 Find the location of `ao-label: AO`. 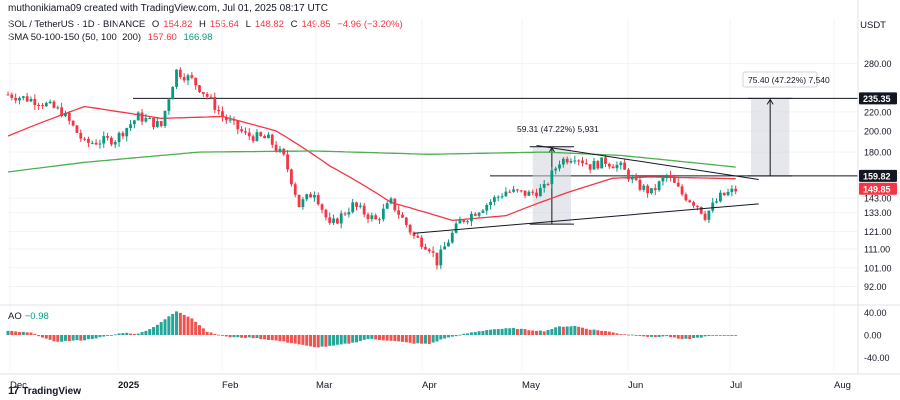

ao-label: AO is located at coordinates (15, 316).